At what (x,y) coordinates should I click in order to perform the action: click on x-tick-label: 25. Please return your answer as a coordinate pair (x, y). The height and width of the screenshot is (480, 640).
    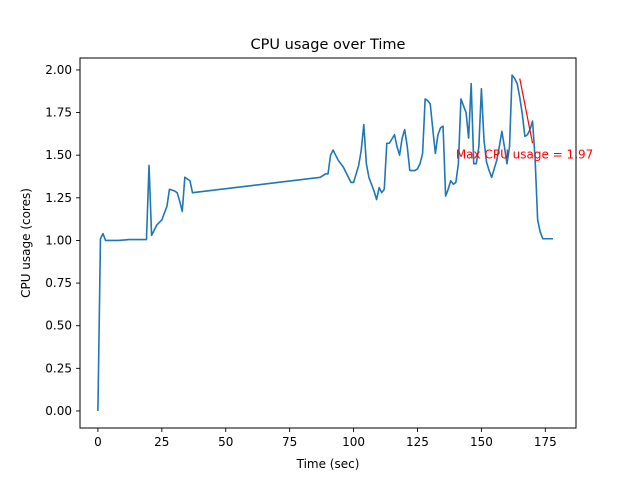
    Looking at the image, I should click on (161, 442).